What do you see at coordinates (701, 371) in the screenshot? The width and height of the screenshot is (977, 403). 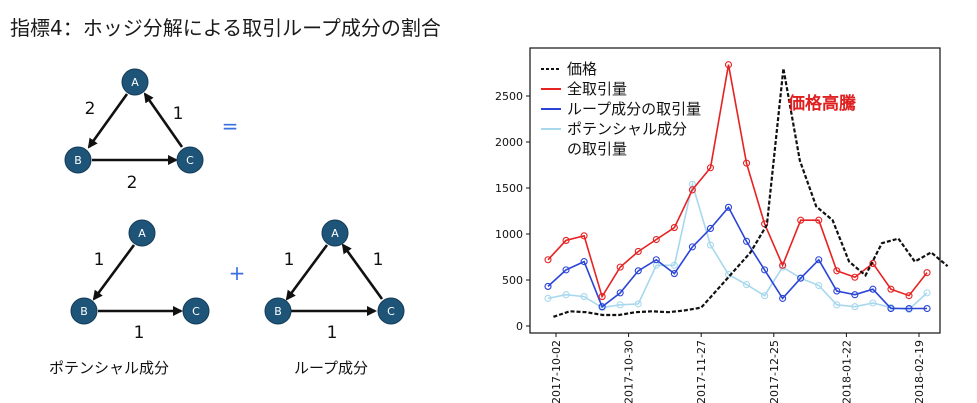 I see `x-tick-label: 2017-11-27` at bounding box center [701, 371].